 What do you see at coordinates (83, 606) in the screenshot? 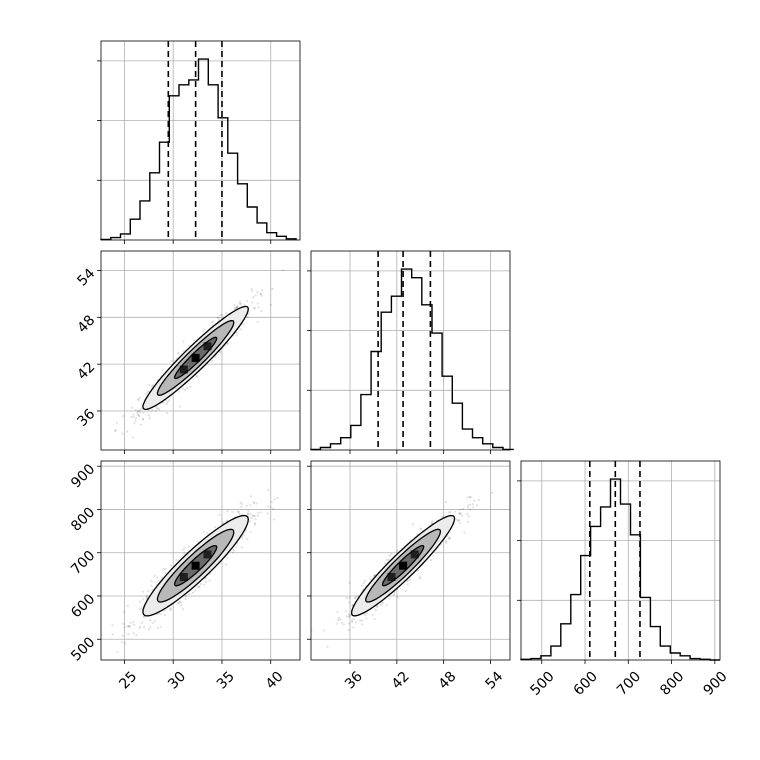
I see `y-tick-label: 600` at bounding box center [83, 606].